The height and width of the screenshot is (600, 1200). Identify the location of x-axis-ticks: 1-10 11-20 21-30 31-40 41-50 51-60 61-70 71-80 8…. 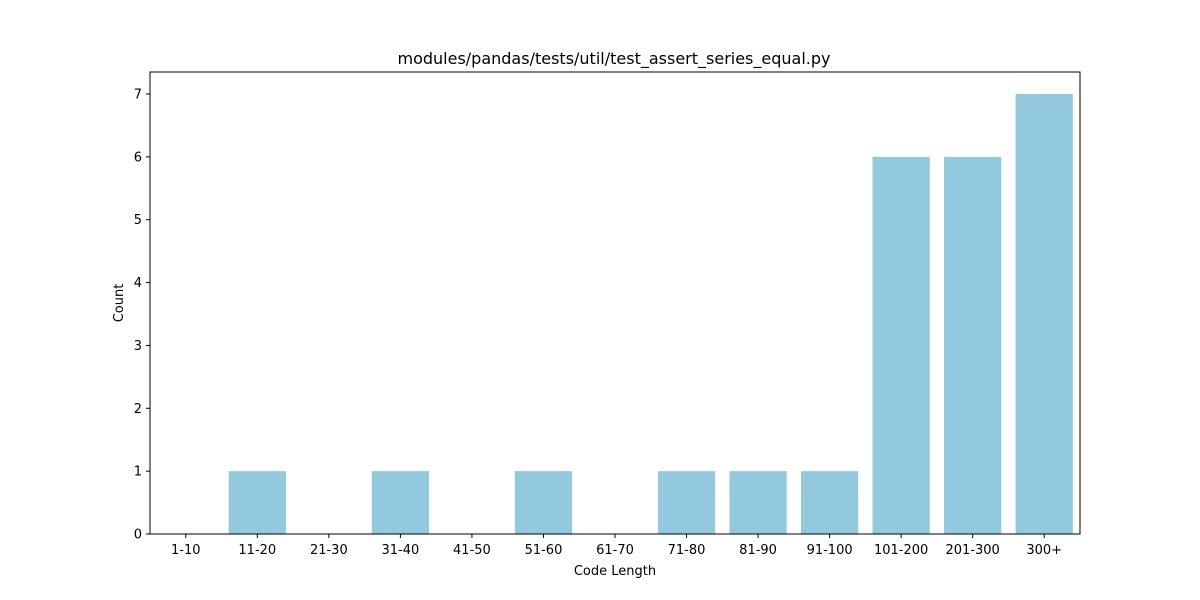
(616, 546).